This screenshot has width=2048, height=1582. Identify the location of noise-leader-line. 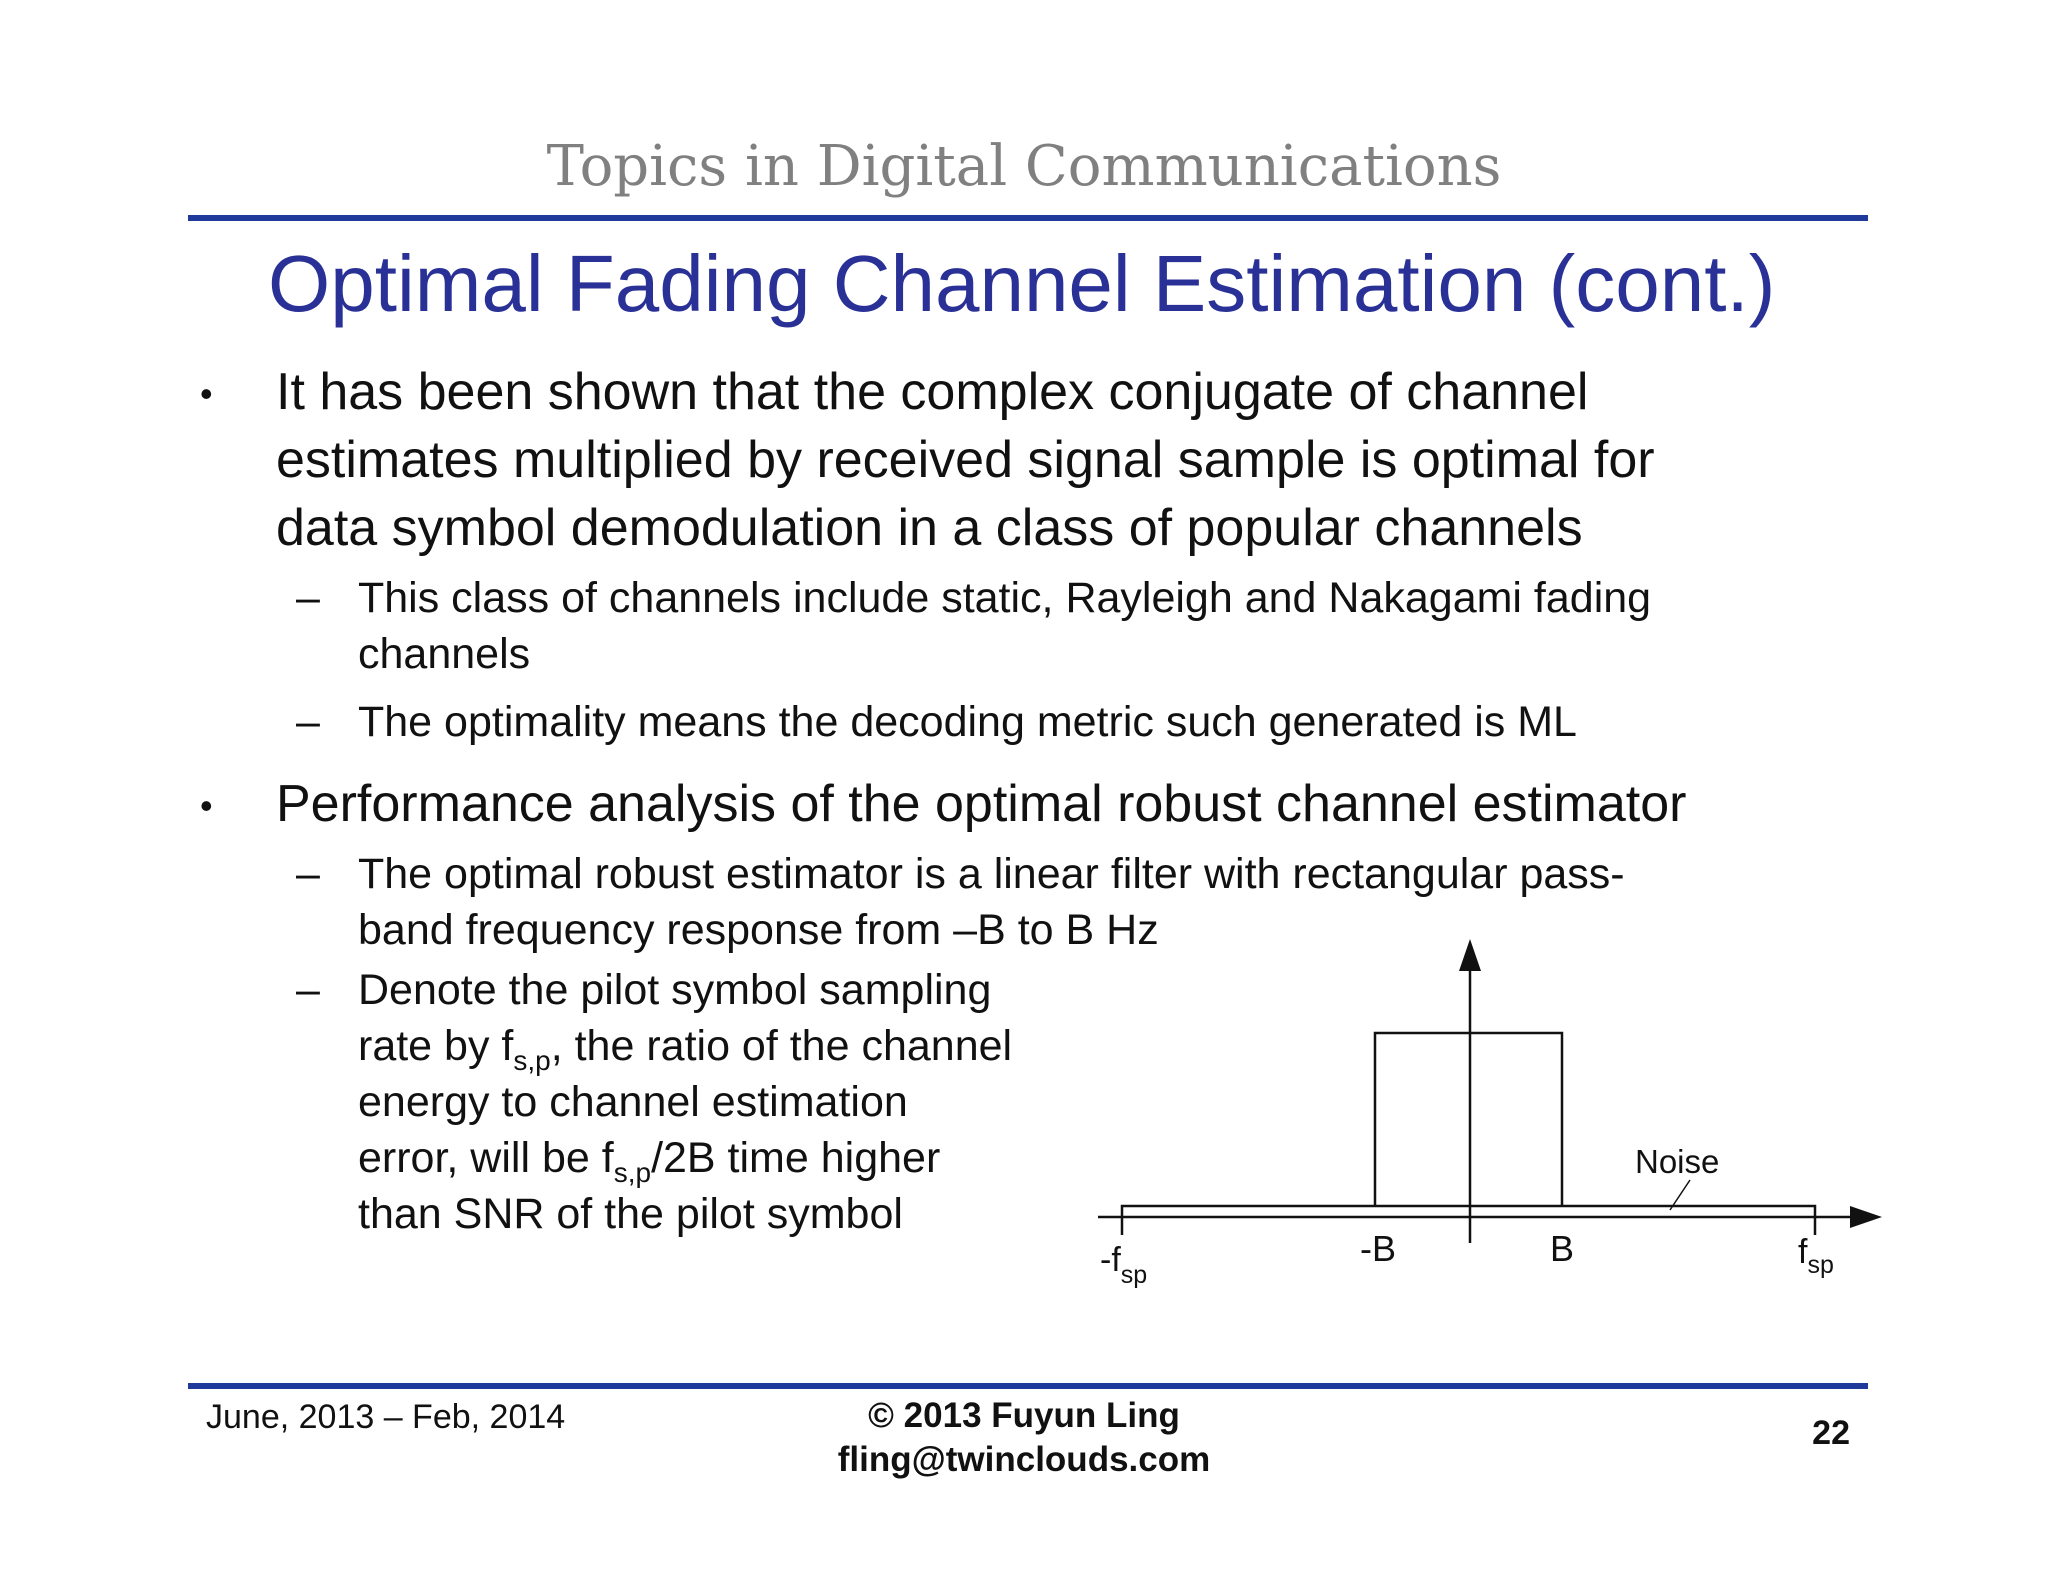
(1680, 1195).